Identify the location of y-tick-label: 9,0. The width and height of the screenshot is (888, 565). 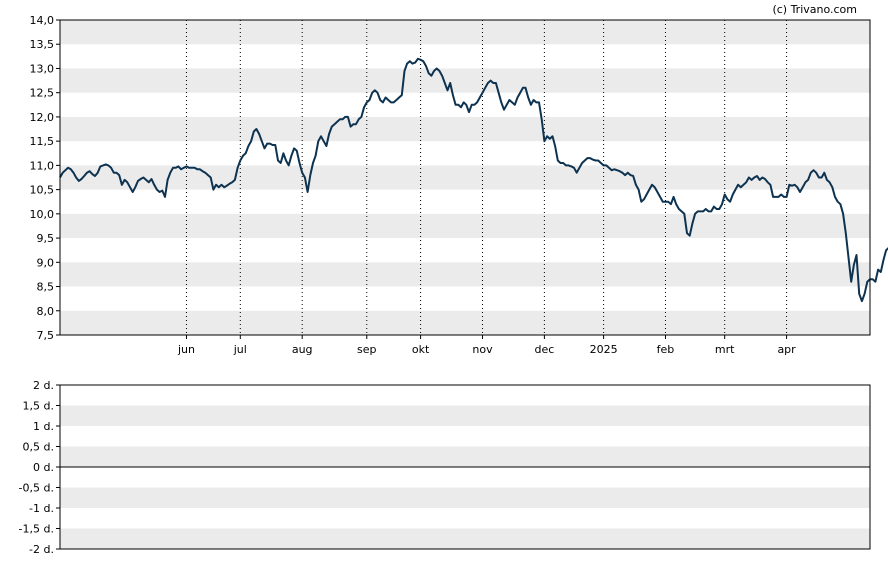
(46, 262).